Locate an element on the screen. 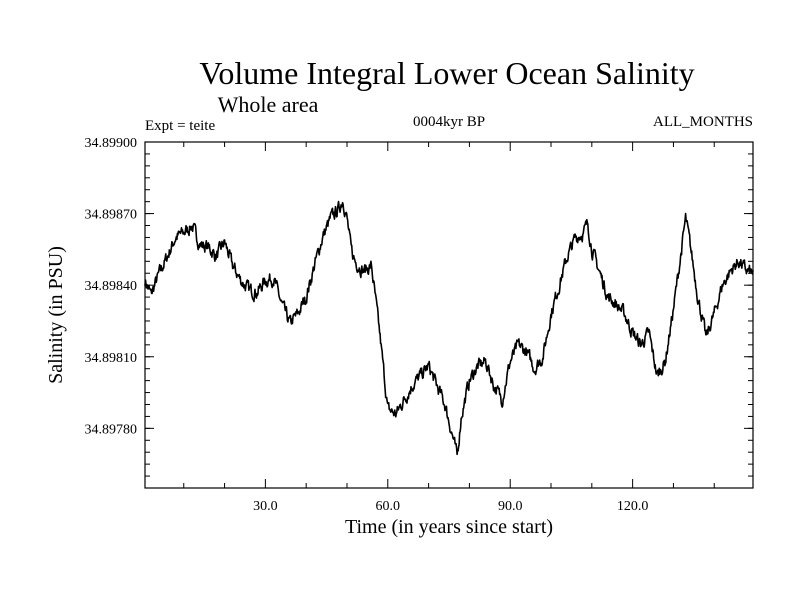  y-tick-label: 34.89870 is located at coordinates (111, 215).